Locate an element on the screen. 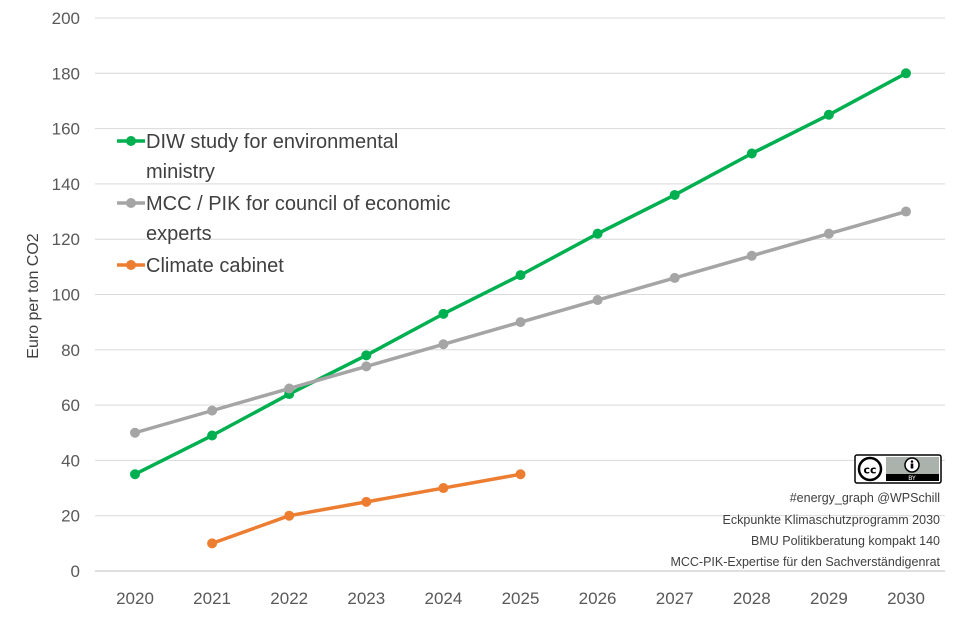 The height and width of the screenshot is (619, 960). license-by-text: BY is located at coordinates (912, 478).